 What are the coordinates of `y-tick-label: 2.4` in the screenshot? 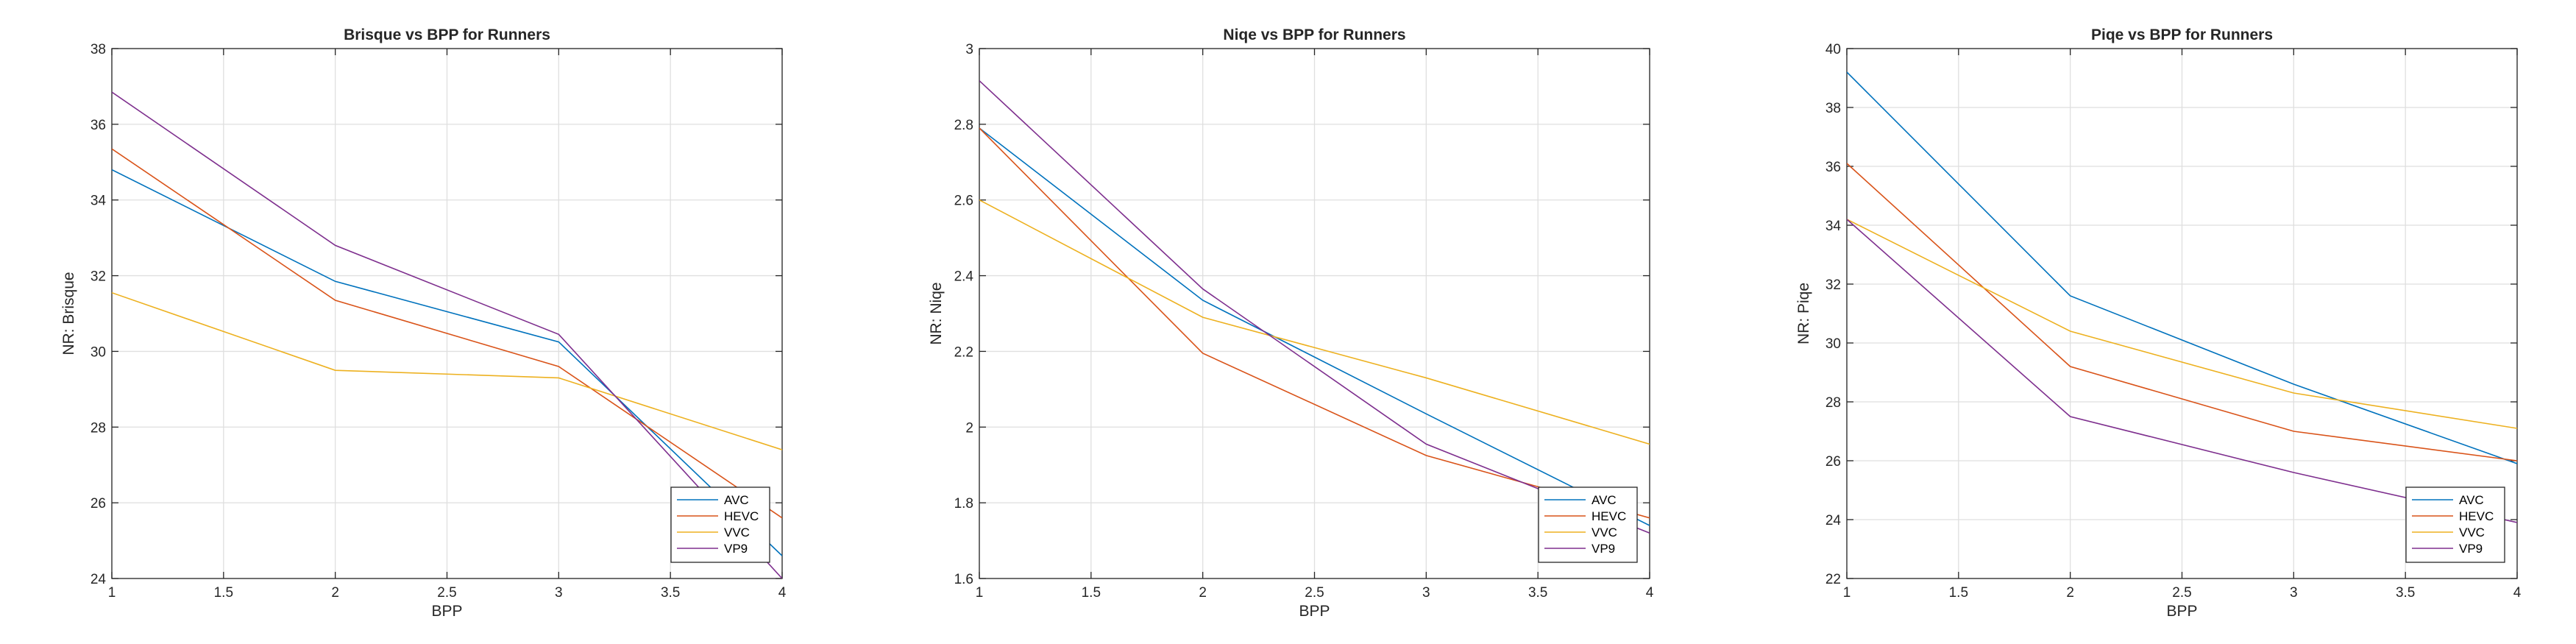 It's located at (964, 277).